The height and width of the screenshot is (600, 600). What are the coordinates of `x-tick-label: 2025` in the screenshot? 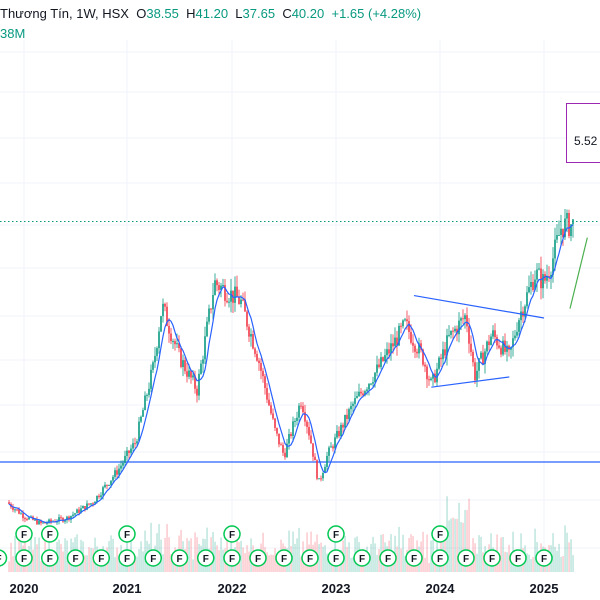 It's located at (544, 588).